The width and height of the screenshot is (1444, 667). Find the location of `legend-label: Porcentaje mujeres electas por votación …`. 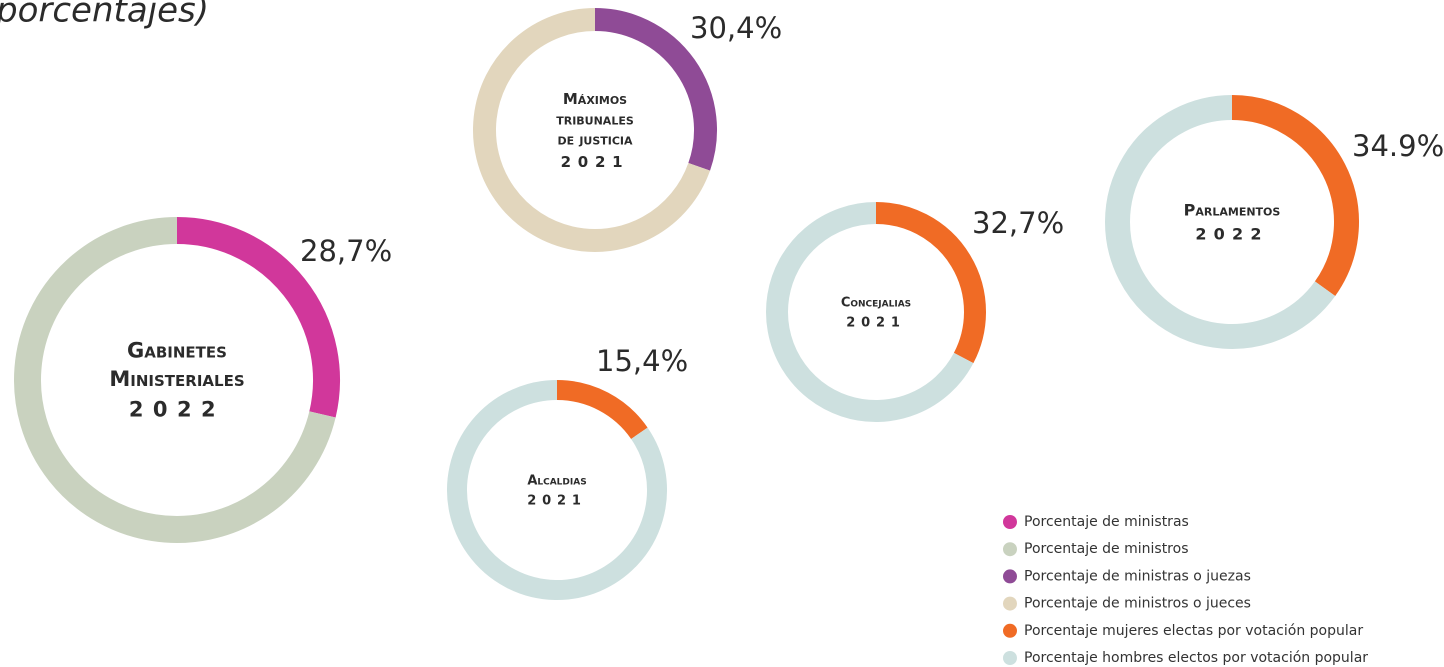

legend-label: Porcentaje mujeres electas por votación … is located at coordinates (1193, 631).